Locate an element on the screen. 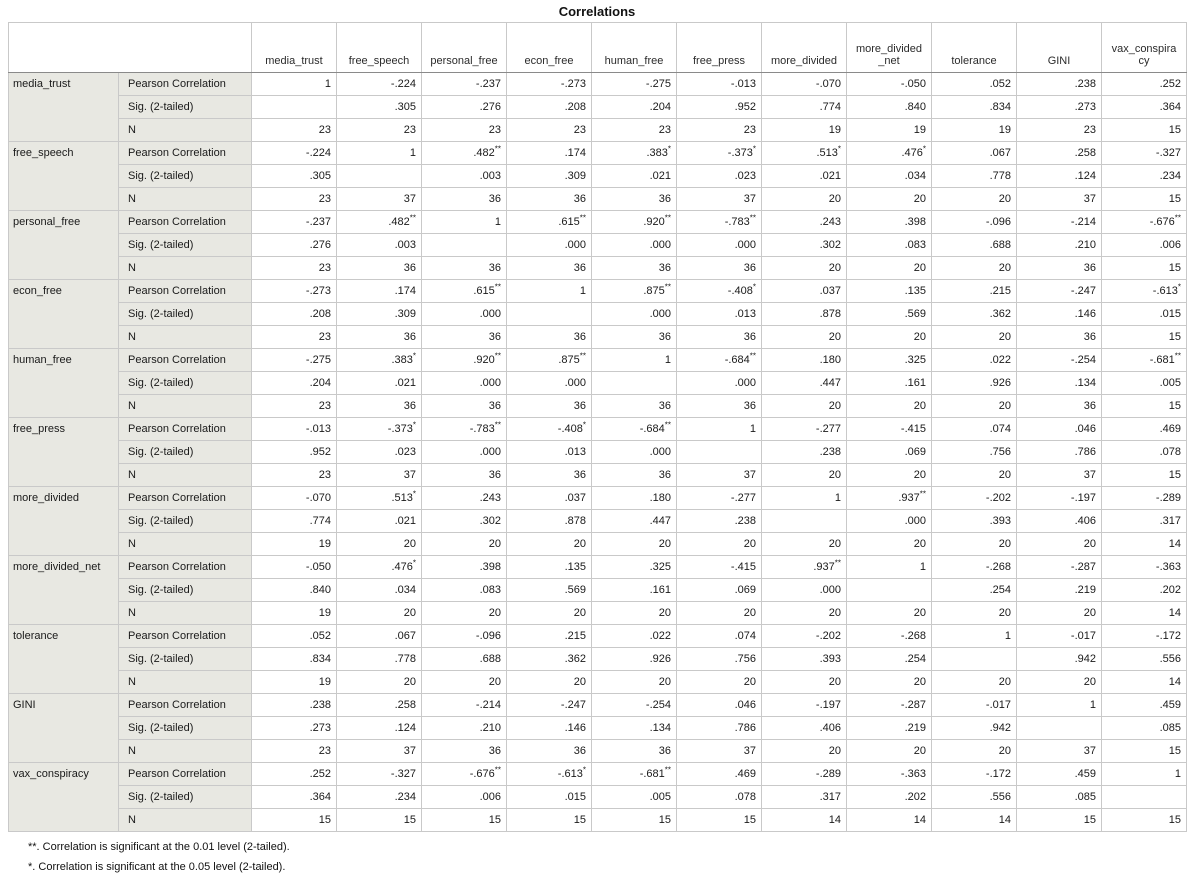 The height and width of the screenshot is (873, 1197). pearson-correlation-cell: -.197 is located at coordinates (1059, 498).